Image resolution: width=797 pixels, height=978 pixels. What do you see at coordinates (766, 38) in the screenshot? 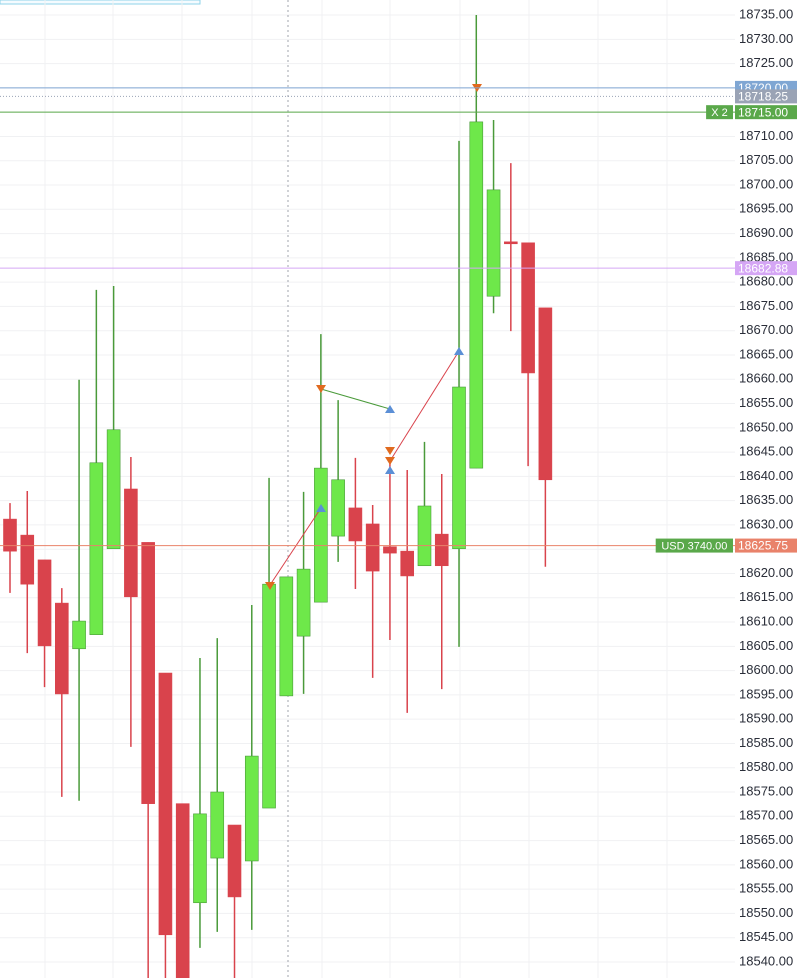
I see `y-tick-label: 18730.00` at bounding box center [766, 38].